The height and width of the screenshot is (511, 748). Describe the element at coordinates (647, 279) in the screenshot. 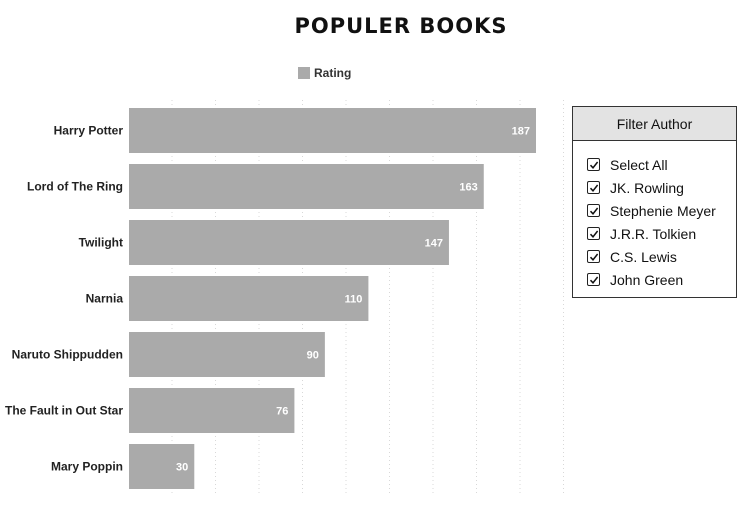

I see `filter-item-label: John Green` at that location.